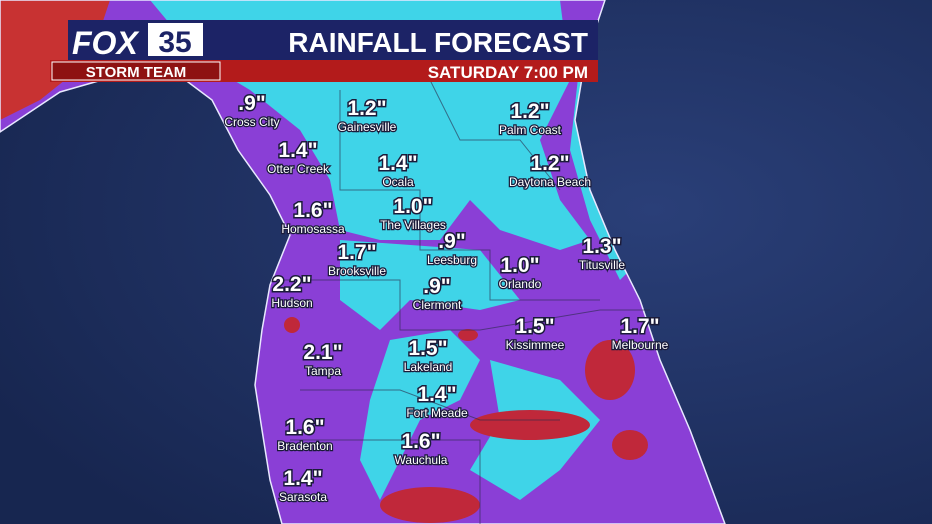  Describe the element at coordinates (413, 225) in the screenshot. I see `city-name: The Villages` at that location.